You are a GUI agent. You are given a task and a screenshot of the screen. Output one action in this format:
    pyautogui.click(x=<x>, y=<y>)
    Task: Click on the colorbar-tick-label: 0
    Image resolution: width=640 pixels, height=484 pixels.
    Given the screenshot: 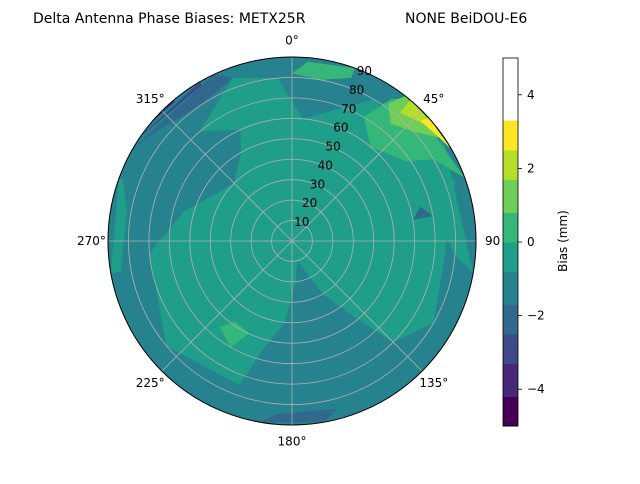 What is the action you would take?
    pyautogui.click(x=531, y=242)
    